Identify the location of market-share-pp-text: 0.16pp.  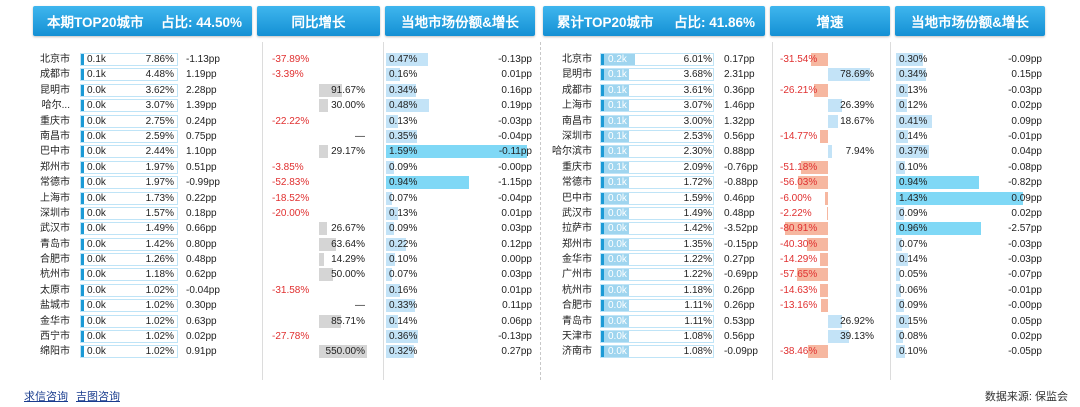
(516, 90).